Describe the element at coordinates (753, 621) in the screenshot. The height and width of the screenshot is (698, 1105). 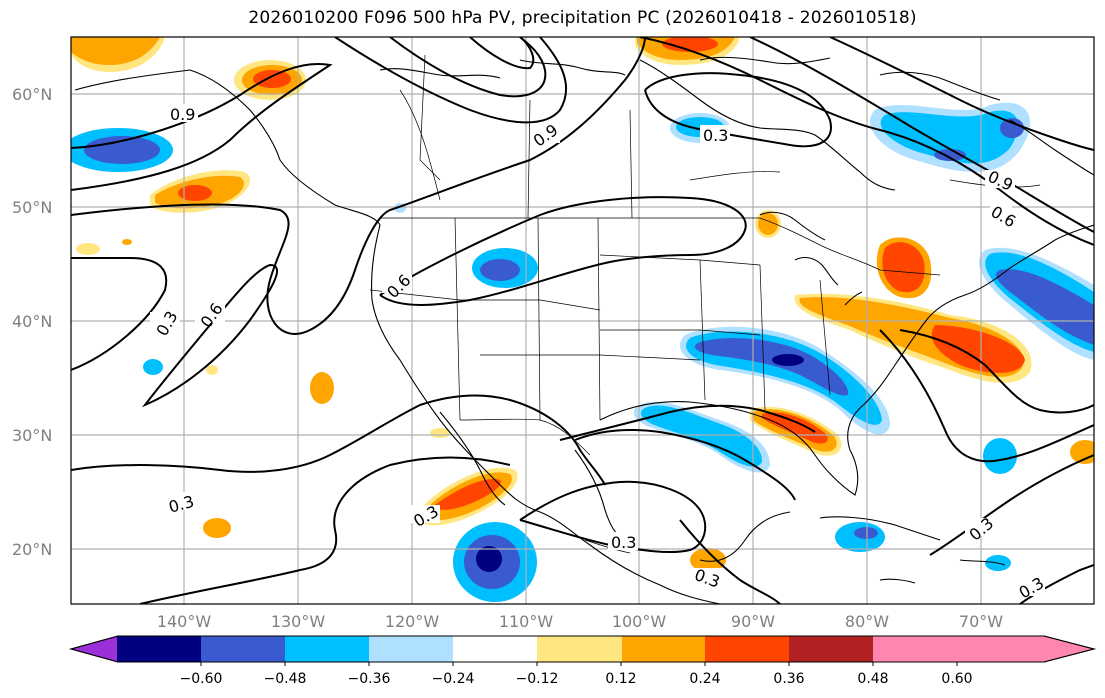
I see `lon-label-90w: 90°W` at that location.